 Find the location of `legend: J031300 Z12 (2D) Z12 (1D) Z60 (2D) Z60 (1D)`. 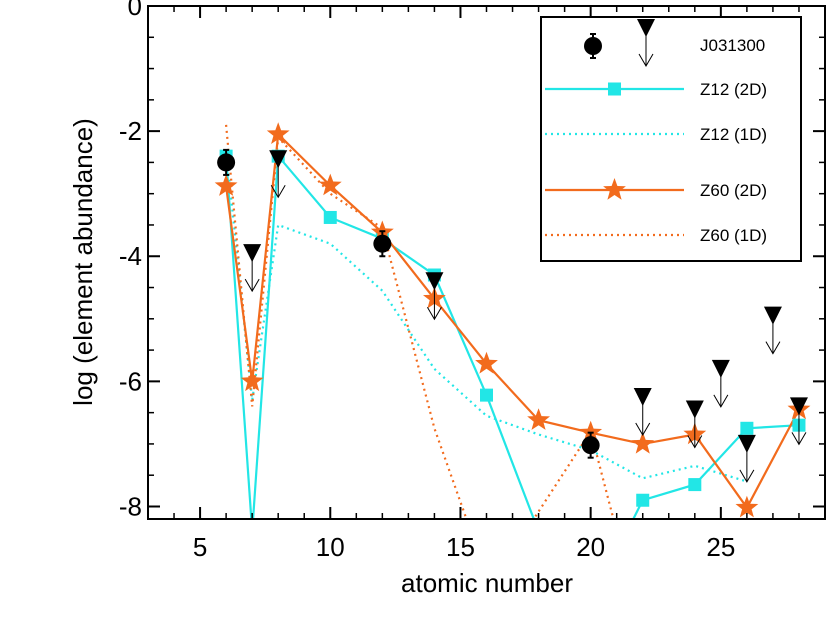

legend: J031300 Z12 (2D) Z12 (1D) Z60 (2D) Z60 (1D) is located at coordinates (671, 139).